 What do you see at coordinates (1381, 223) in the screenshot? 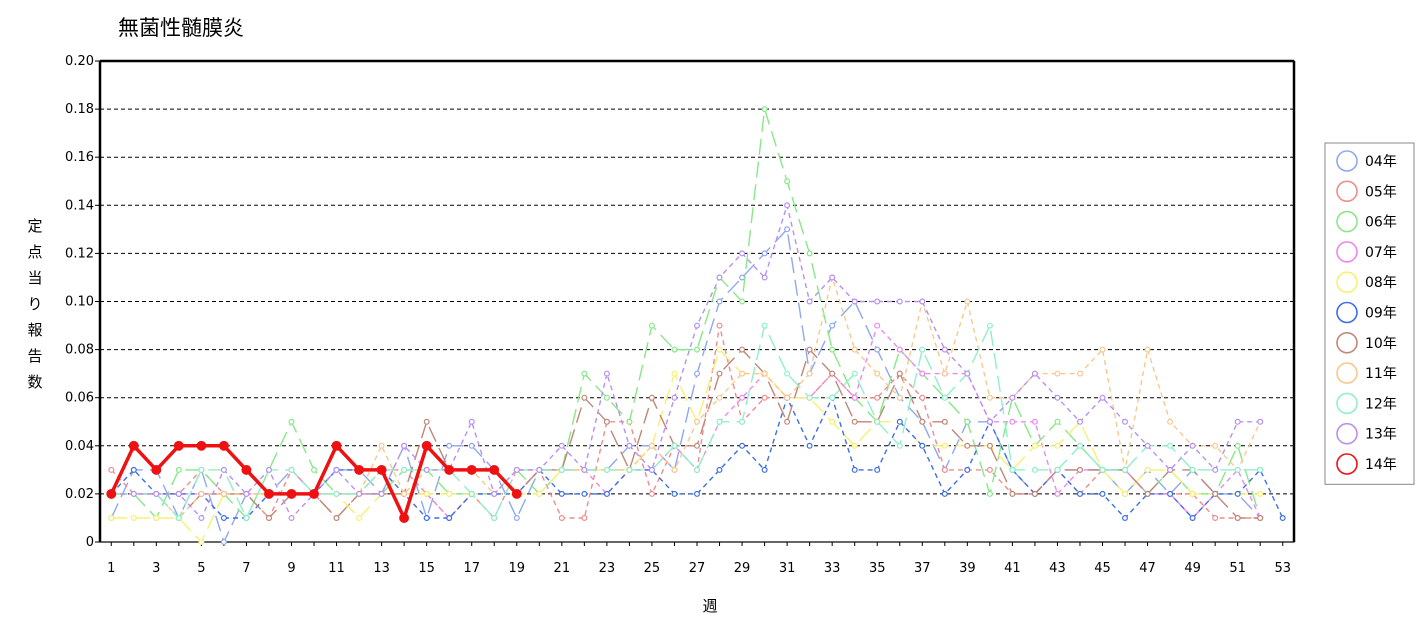
I see `legend-label: 06年` at bounding box center [1381, 223].